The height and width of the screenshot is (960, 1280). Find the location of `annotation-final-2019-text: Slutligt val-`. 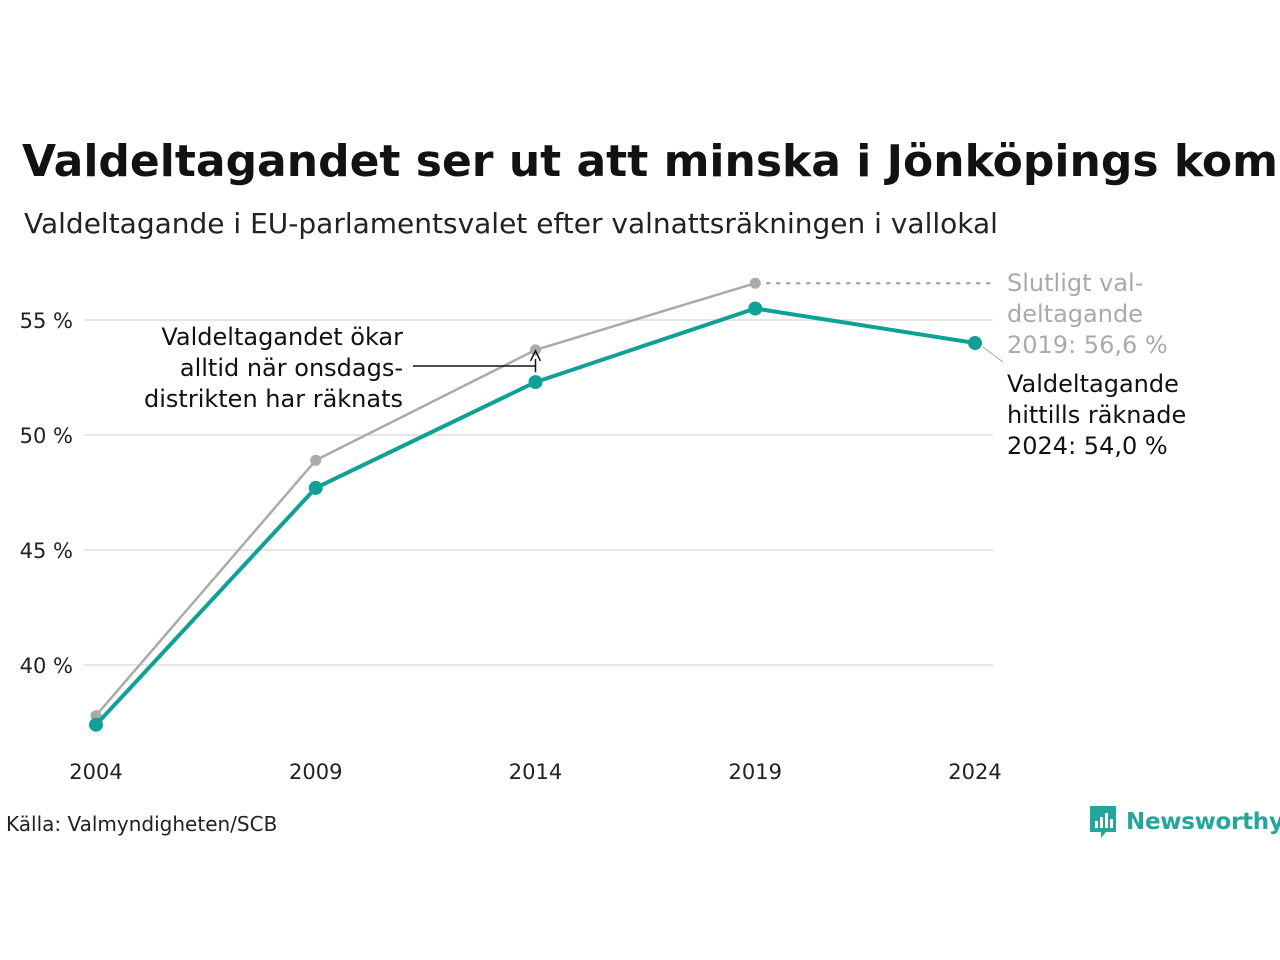

annotation-final-2019-text: Slutligt val- is located at coordinates (1075, 283).